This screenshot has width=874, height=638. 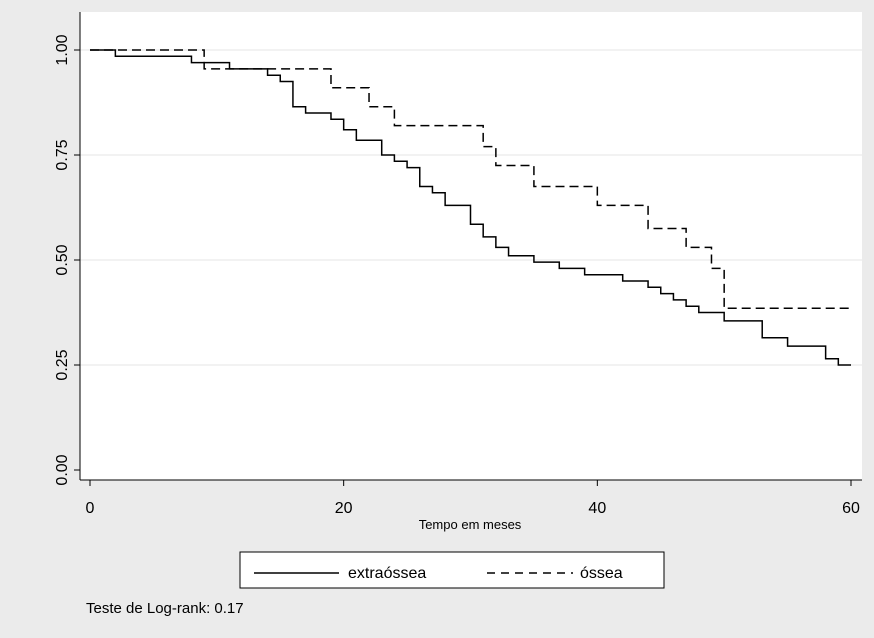 What do you see at coordinates (344, 508) in the screenshot?
I see `x-tick-label: 20` at bounding box center [344, 508].